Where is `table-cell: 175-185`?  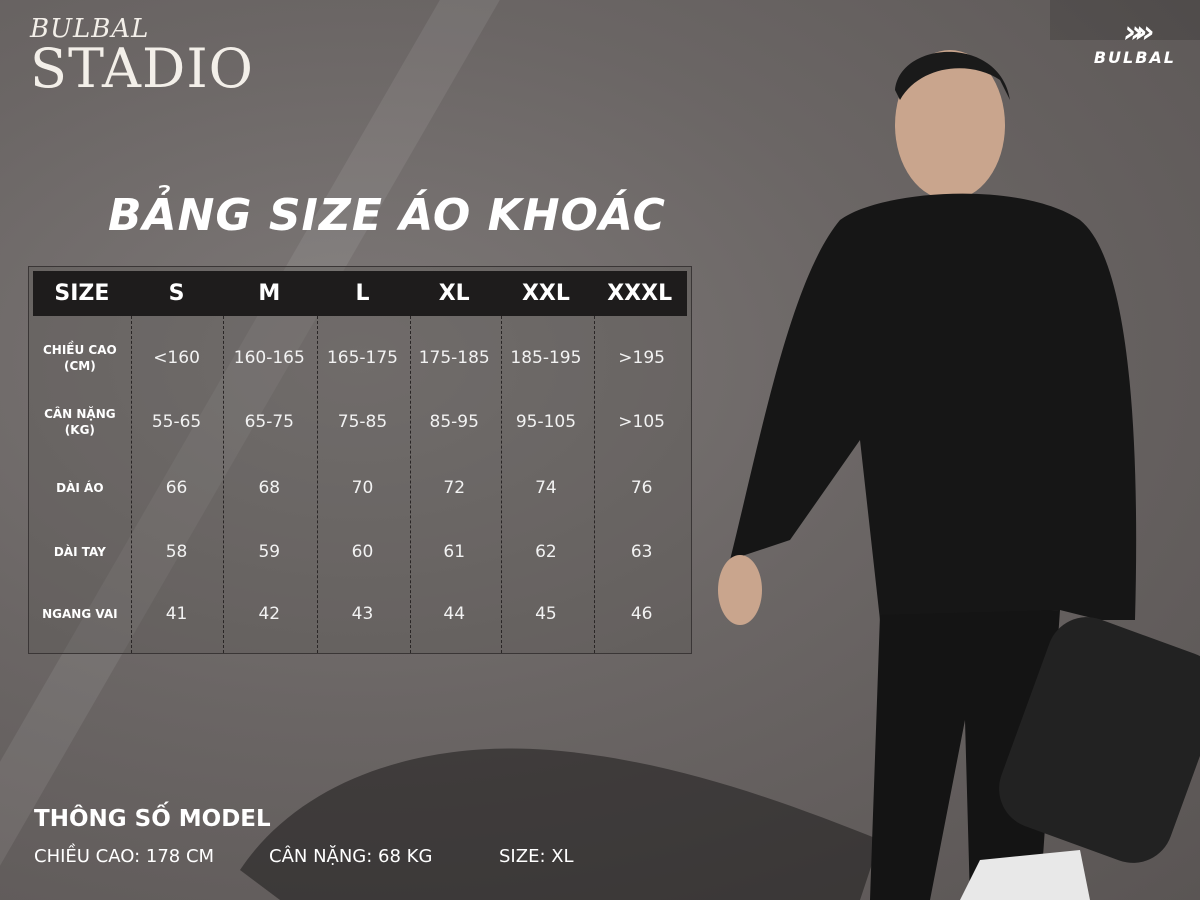
table-cell: 175-185 is located at coordinates (454, 358).